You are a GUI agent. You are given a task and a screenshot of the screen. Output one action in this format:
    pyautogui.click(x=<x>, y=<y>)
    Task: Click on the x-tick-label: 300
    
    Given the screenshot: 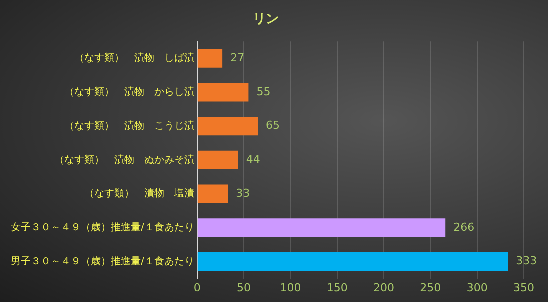 What is the action you would take?
    pyautogui.click(x=477, y=287)
    